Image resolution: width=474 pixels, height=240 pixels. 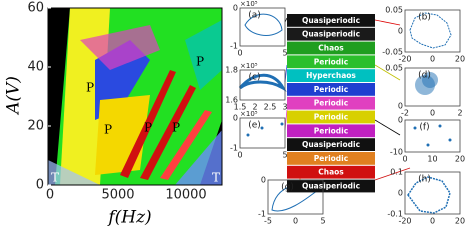 I want to click on panel-x-tick: 1.5, so click(x=240, y=107).